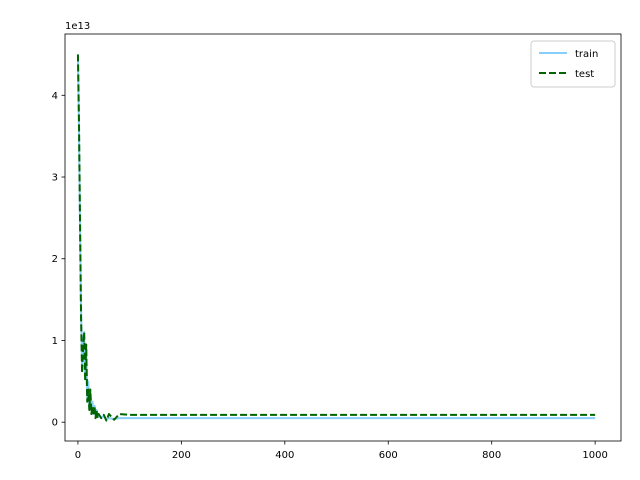 This screenshot has height=480, width=640. Describe the element at coordinates (55, 423) in the screenshot. I see `y-tick-label: 0` at that location.